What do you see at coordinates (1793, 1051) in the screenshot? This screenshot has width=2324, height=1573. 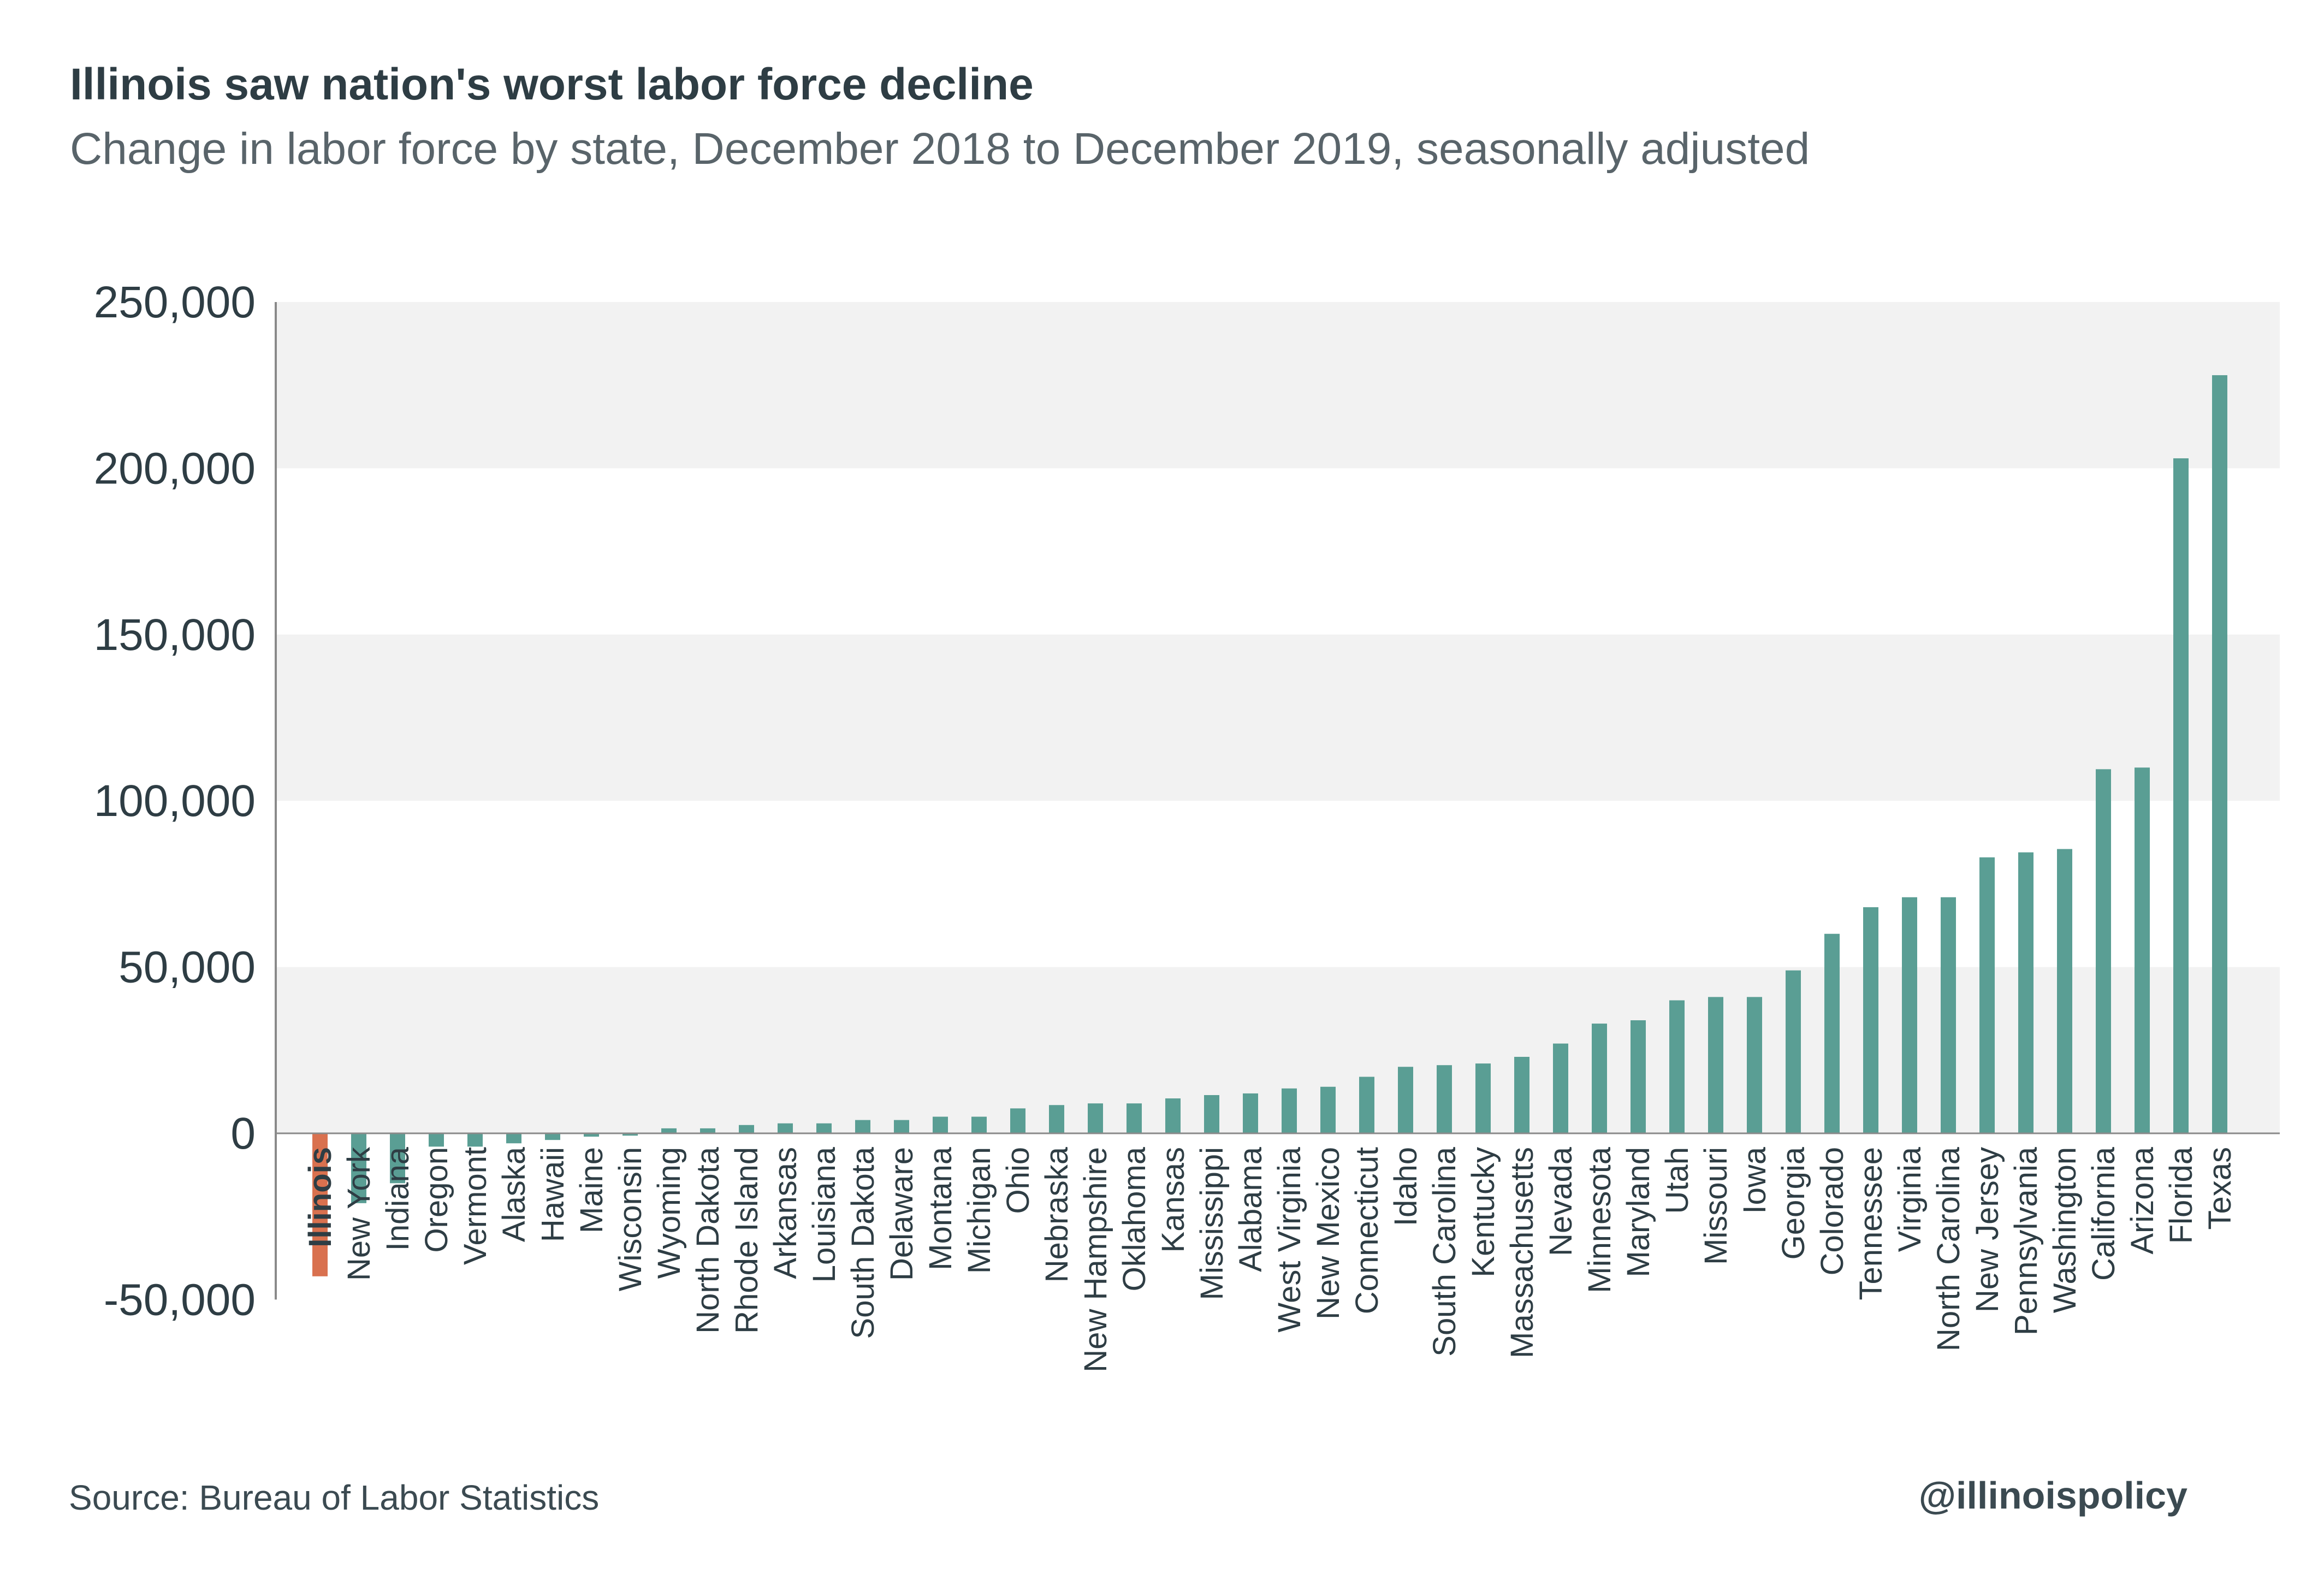 I see `bar-georgia` at bounding box center [1793, 1051].